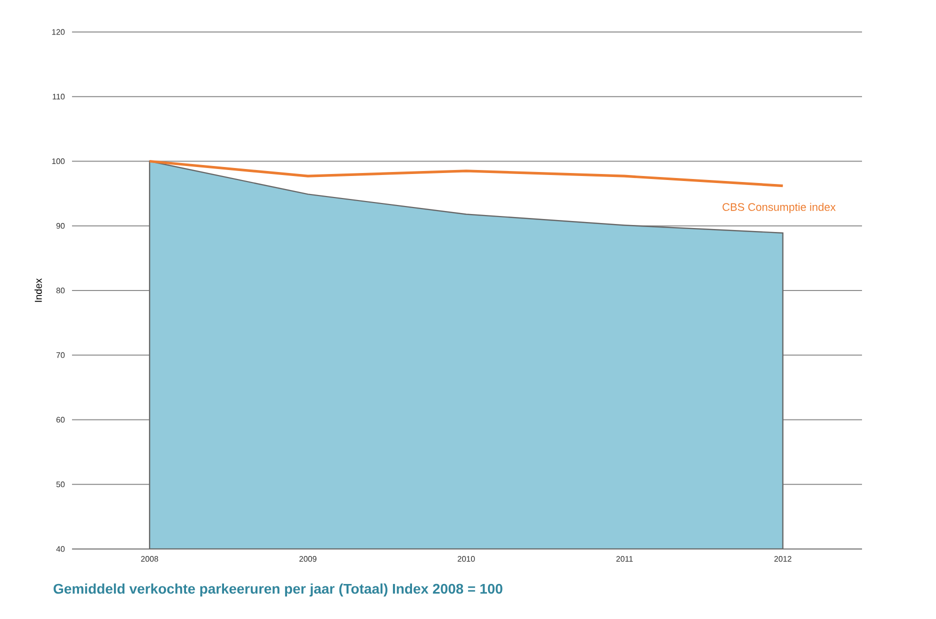 The width and height of the screenshot is (936, 619). What do you see at coordinates (466, 174) in the screenshot?
I see `line-series` at bounding box center [466, 174].